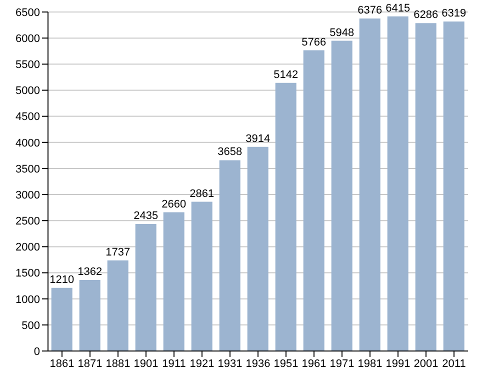  What do you see at coordinates (28, 274) in the screenshot?
I see `y-tick-label: 1500` at bounding box center [28, 274].